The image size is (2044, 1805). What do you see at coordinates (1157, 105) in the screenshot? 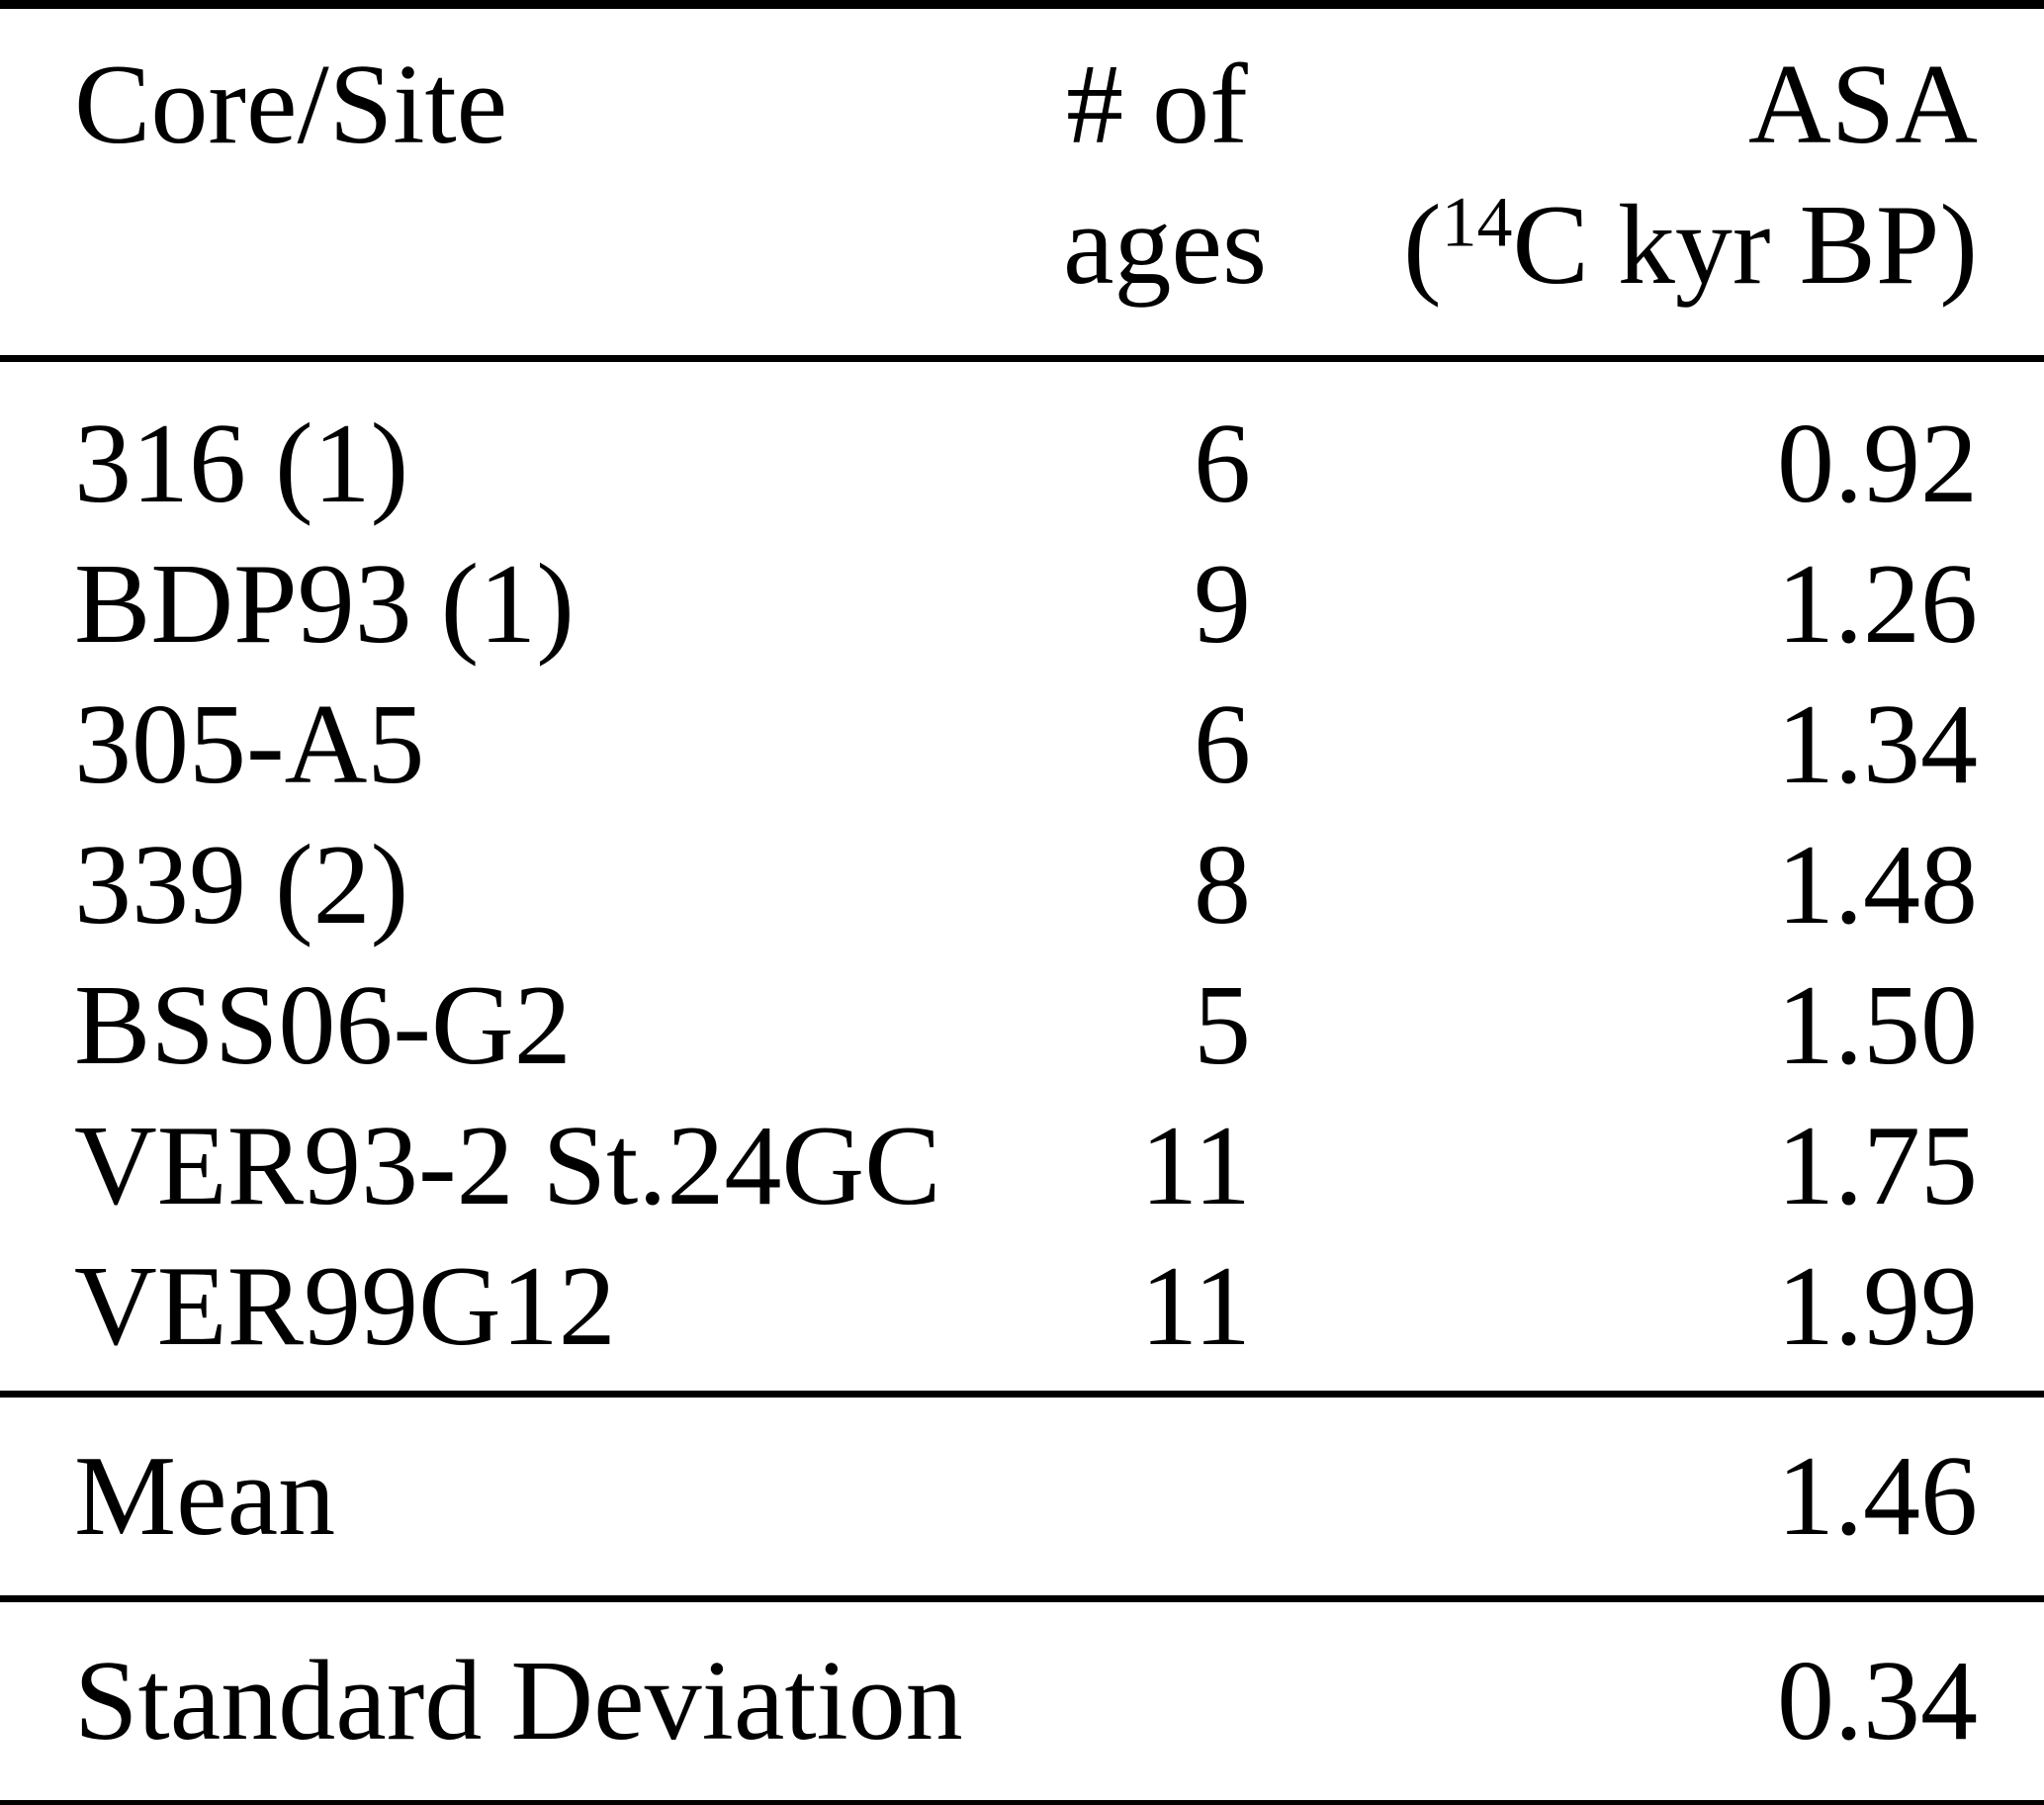
I see `header-num-ages-line1: # of` at bounding box center [1157, 105].